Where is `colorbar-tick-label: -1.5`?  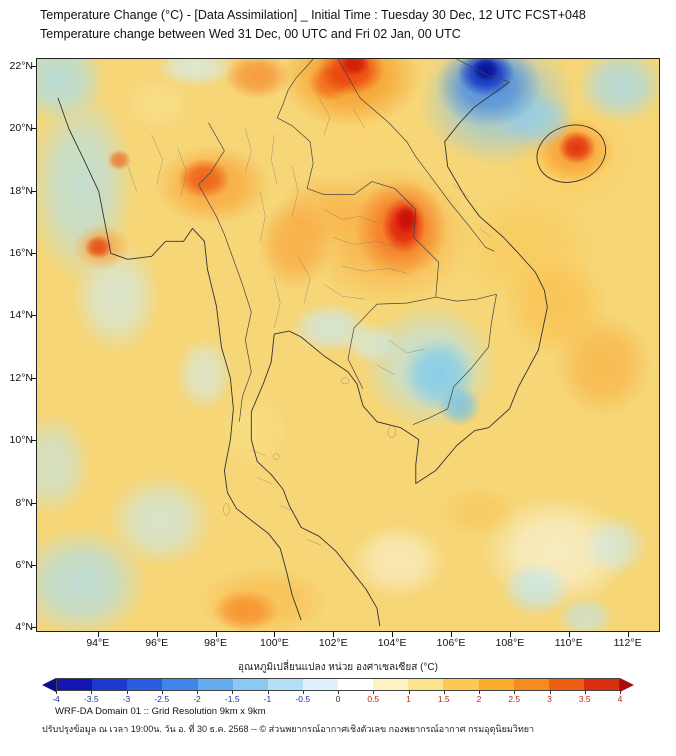
colorbar-tick-label: -1.5 is located at coordinates (232, 699).